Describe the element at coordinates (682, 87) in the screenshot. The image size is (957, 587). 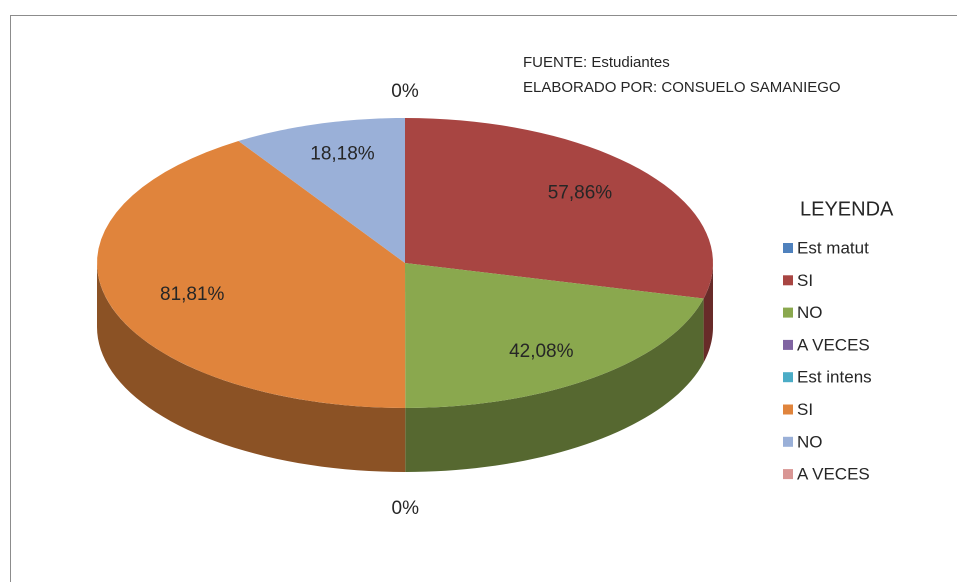
I see `author: ELABORADO POR: CONSUELO SAMANIEGO` at that location.